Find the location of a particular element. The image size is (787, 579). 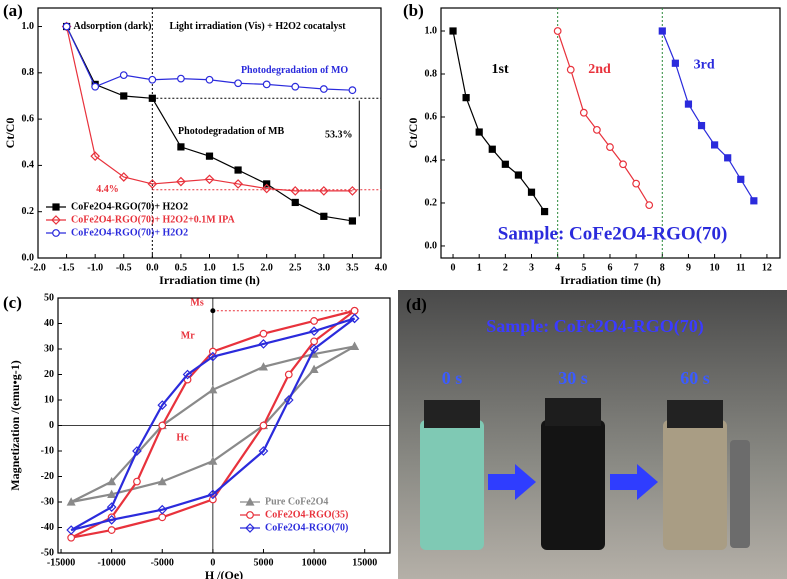

x-tick-label: 15000 is located at coordinates (364, 562).